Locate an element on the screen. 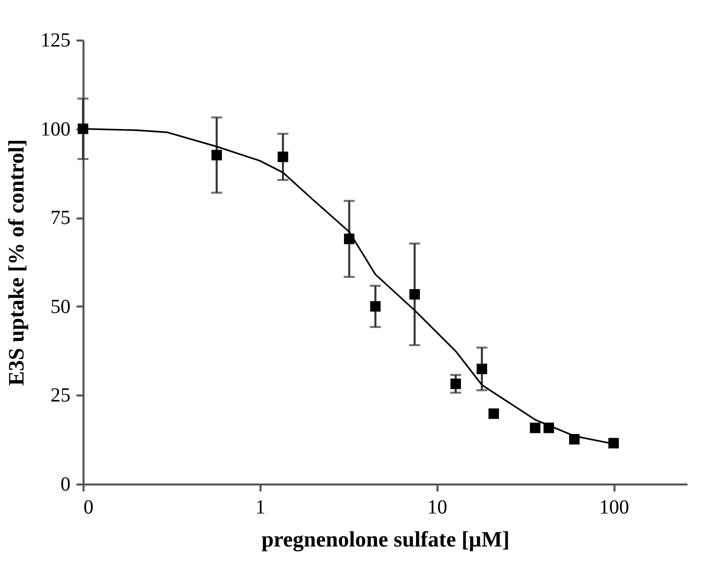 The image size is (727, 567). y-axis-title: E3S uptake [% of control] is located at coordinates (16, 262).